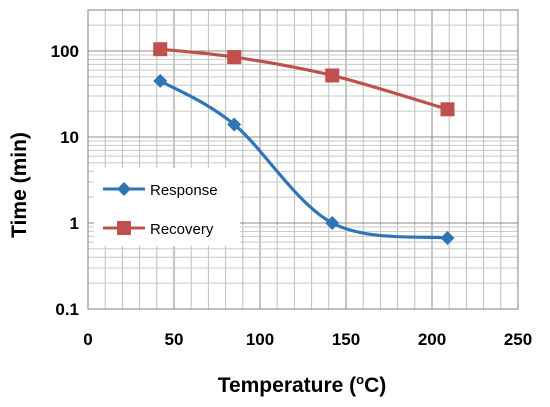  I want to click on x-tick-label: 250, so click(518, 339).